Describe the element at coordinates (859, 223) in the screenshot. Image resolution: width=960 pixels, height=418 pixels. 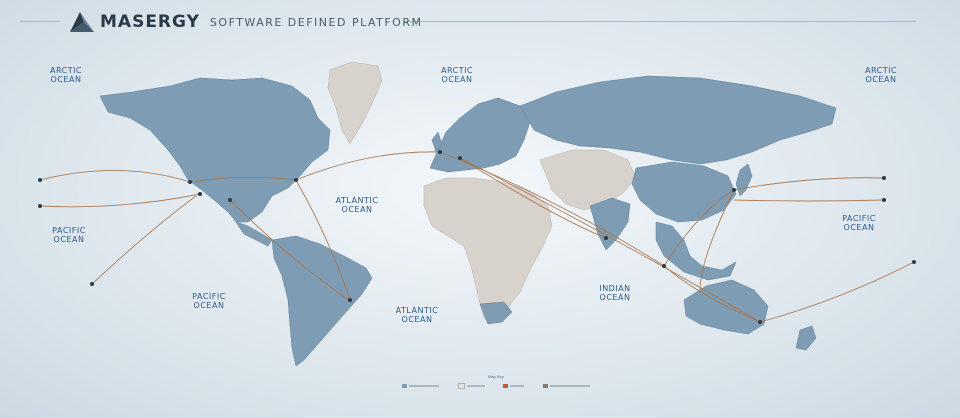
I see `ocean-label-pacific-east: PACIFIC OCEAN` at that location.